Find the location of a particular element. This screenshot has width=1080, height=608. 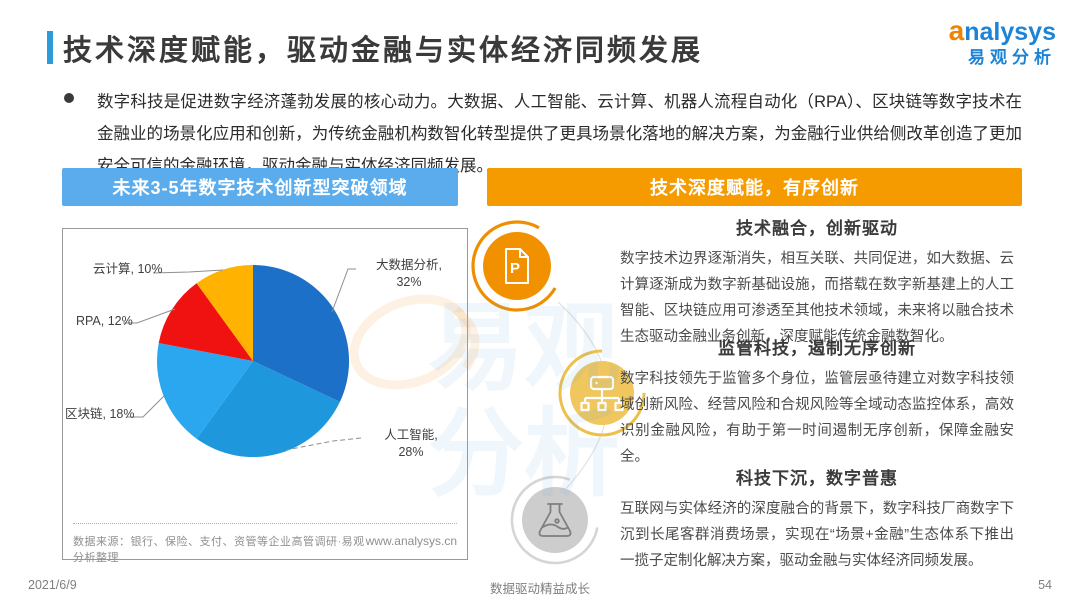

analysys-logo: analysys 易观分析 is located at coordinates (1002, 41).